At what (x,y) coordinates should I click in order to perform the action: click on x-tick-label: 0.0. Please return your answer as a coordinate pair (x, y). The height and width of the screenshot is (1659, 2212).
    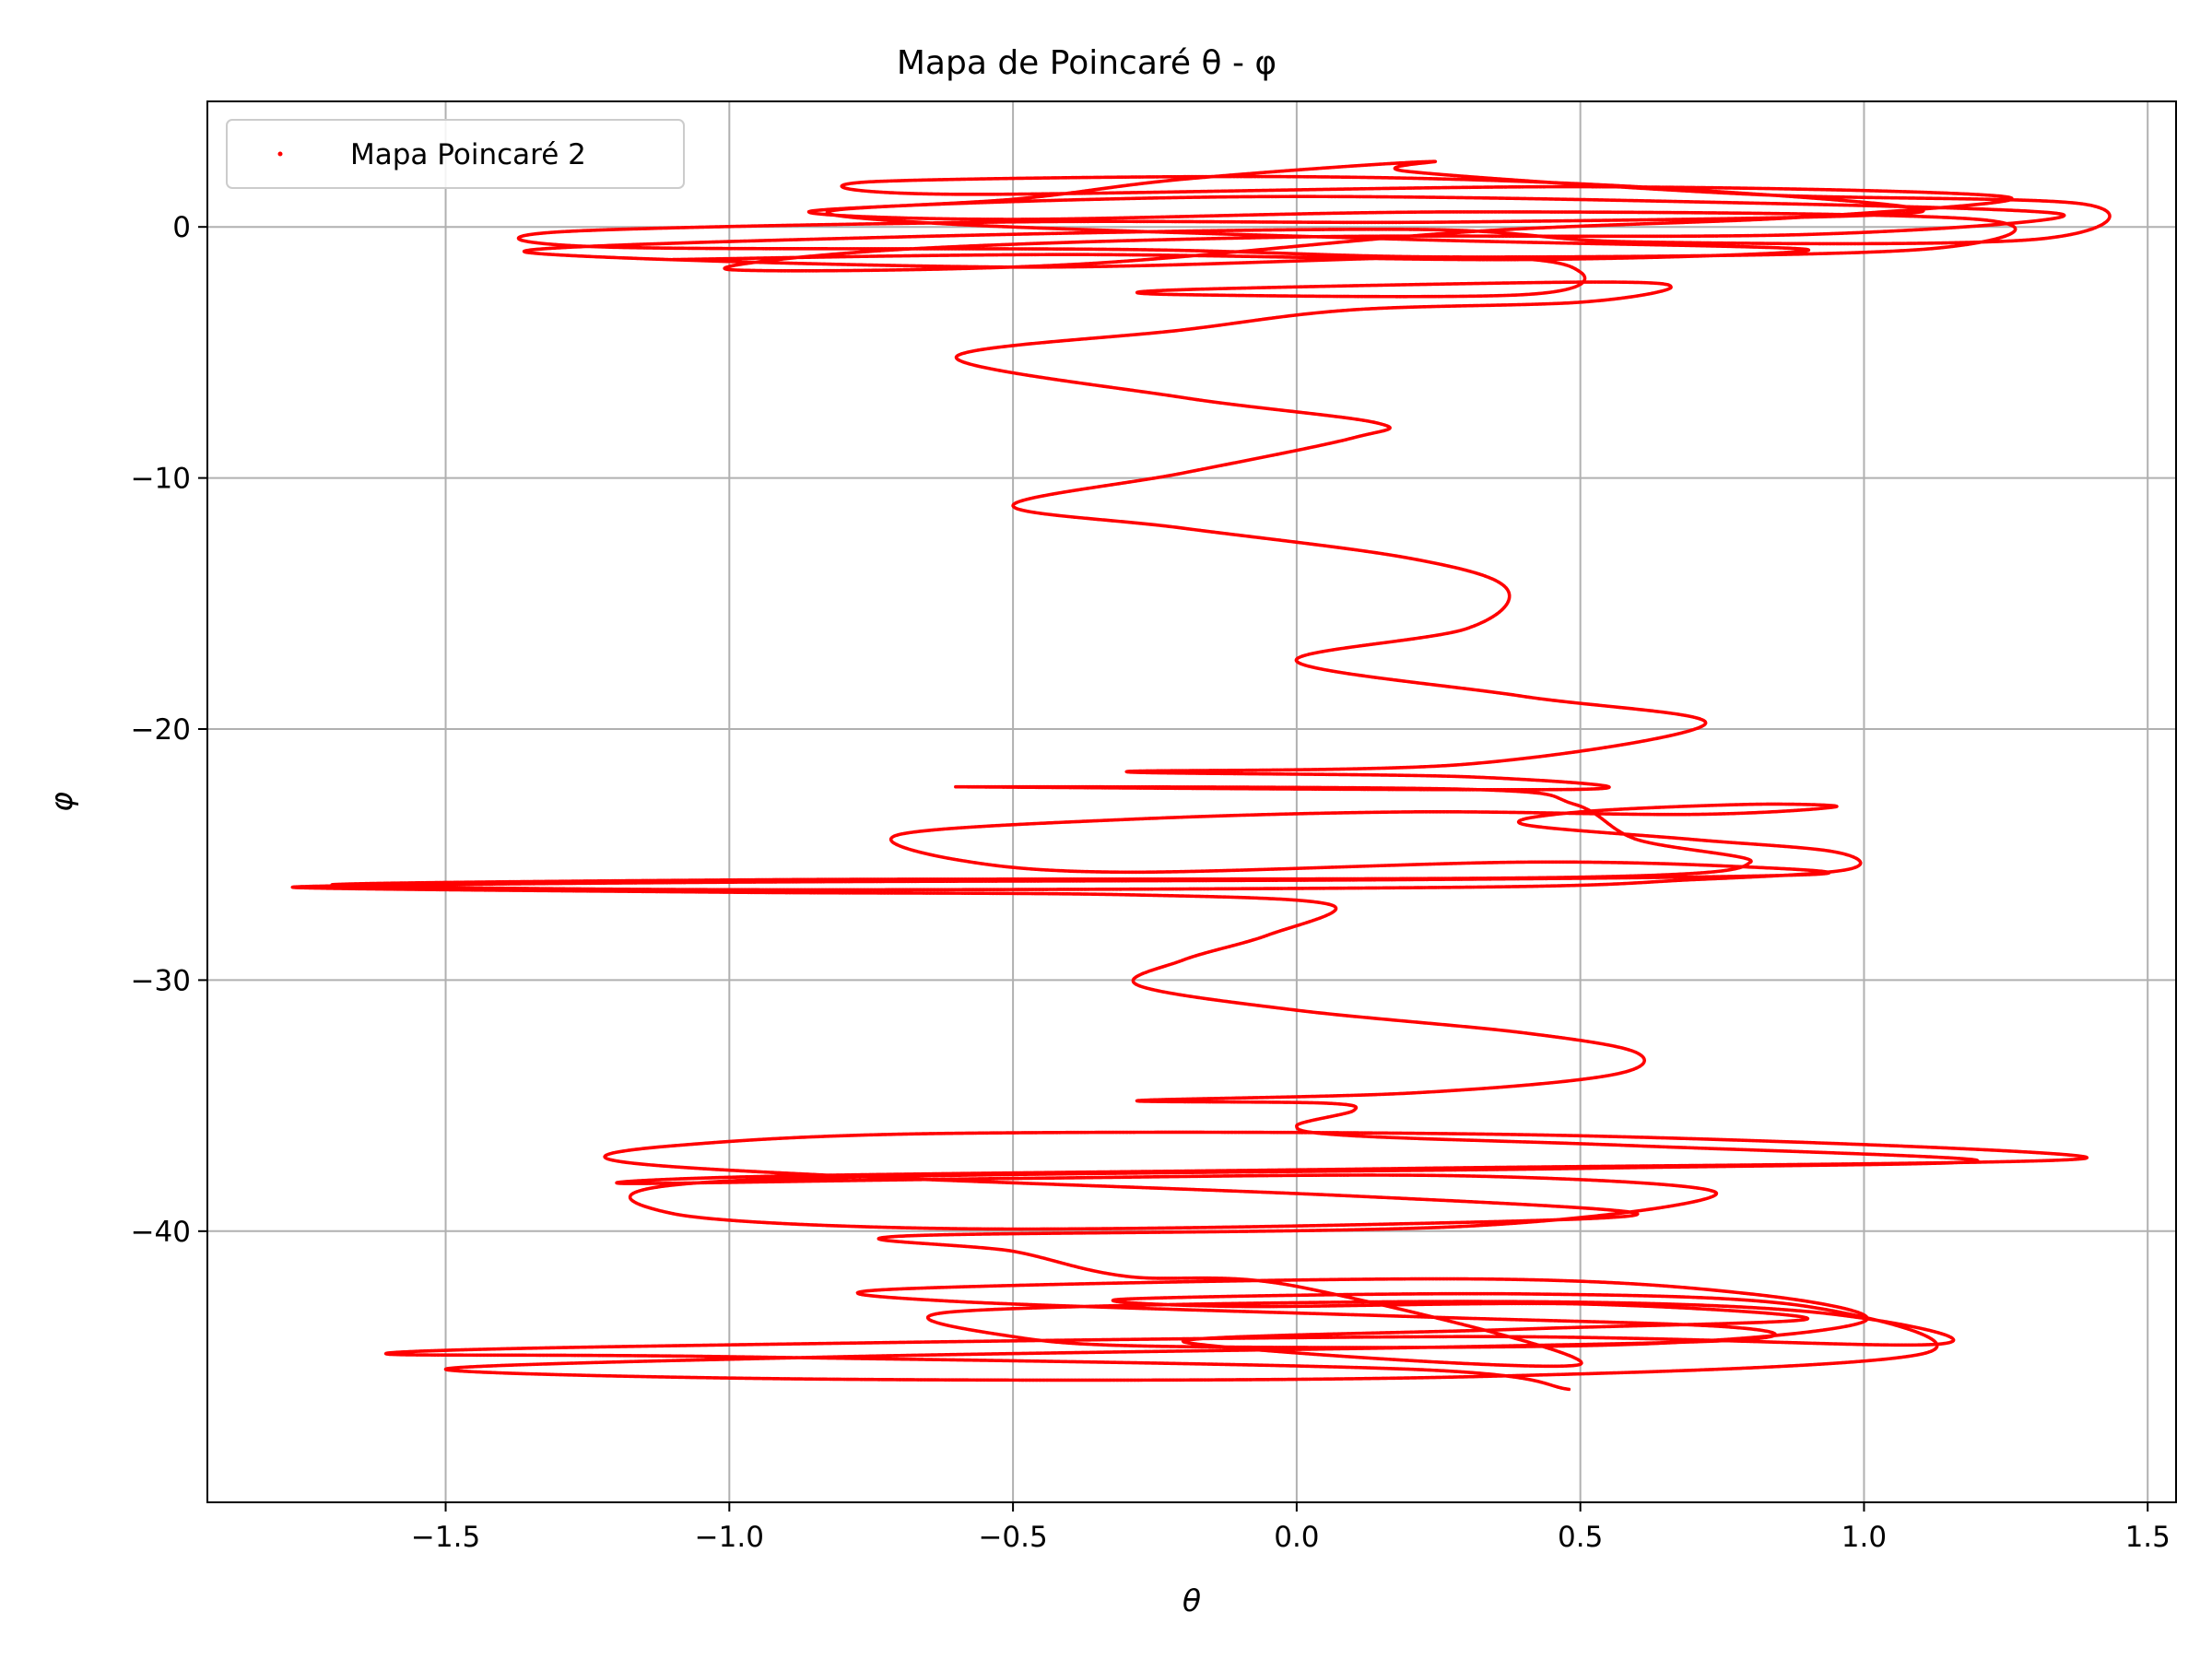
    Looking at the image, I should click on (1296, 1537).